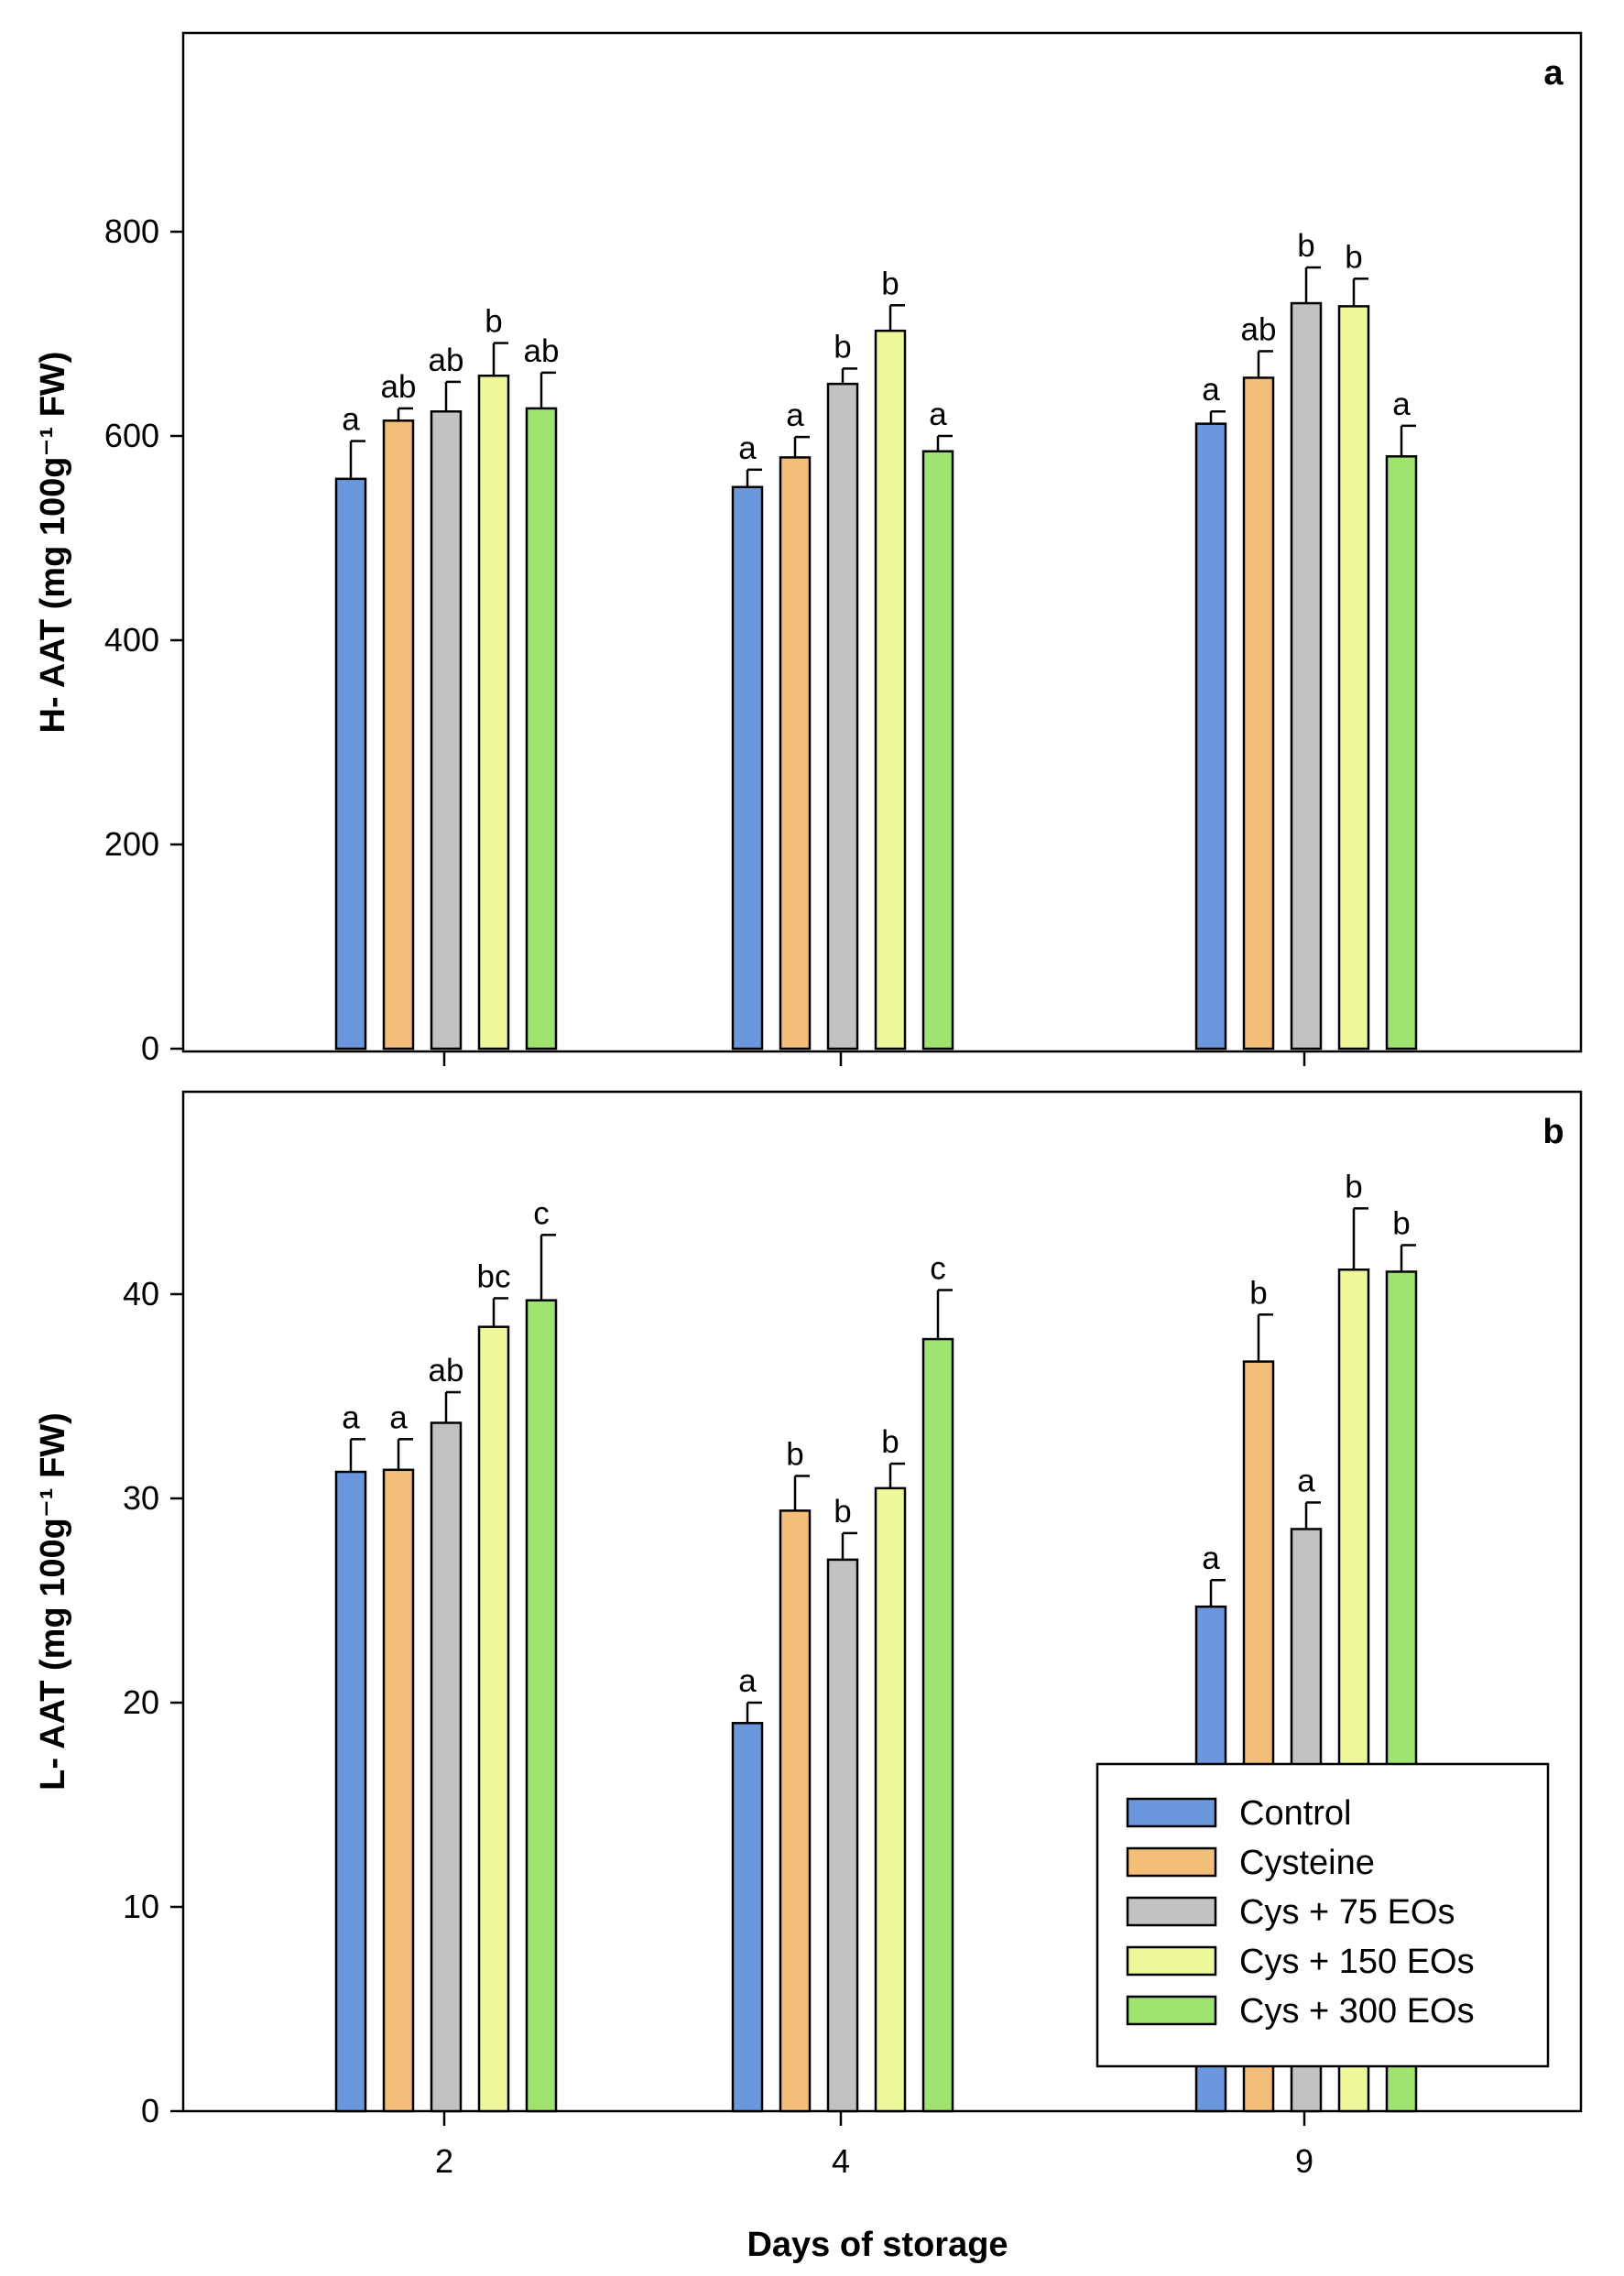 The width and height of the screenshot is (1624, 2276). What do you see at coordinates (877, 2245) in the screenshot?
I see `x-axis-title: Days of storage` at bounding box center [877, 2245].